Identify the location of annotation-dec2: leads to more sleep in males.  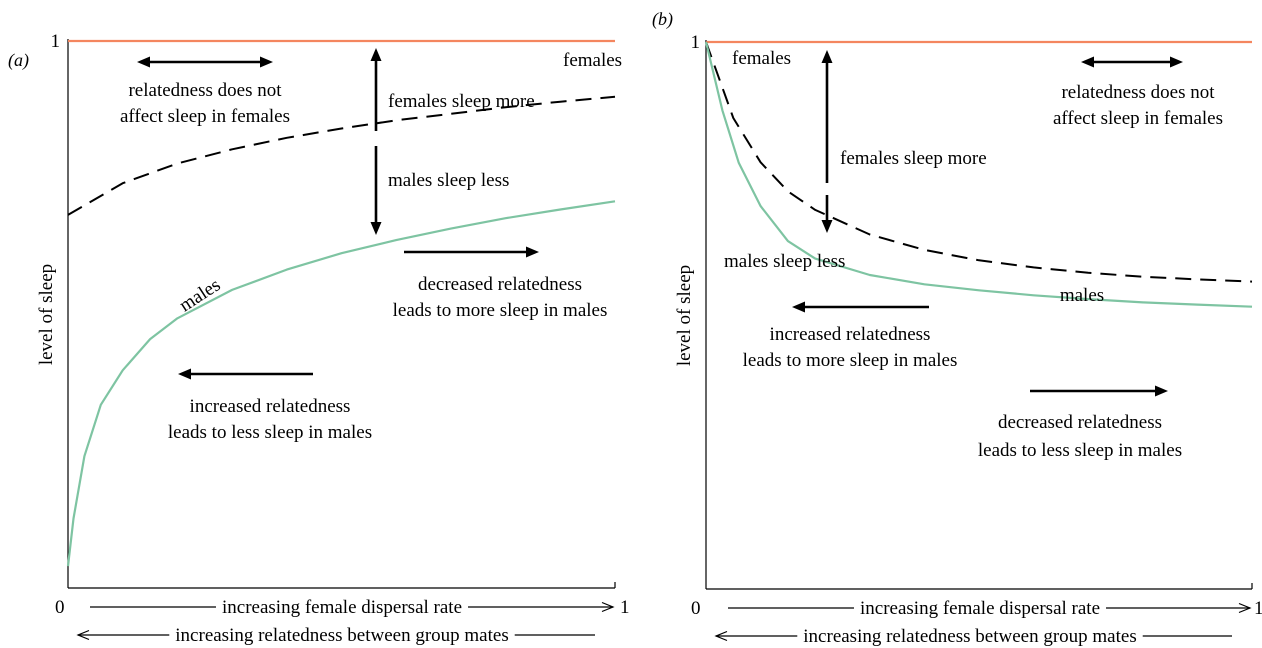
(500, 310).